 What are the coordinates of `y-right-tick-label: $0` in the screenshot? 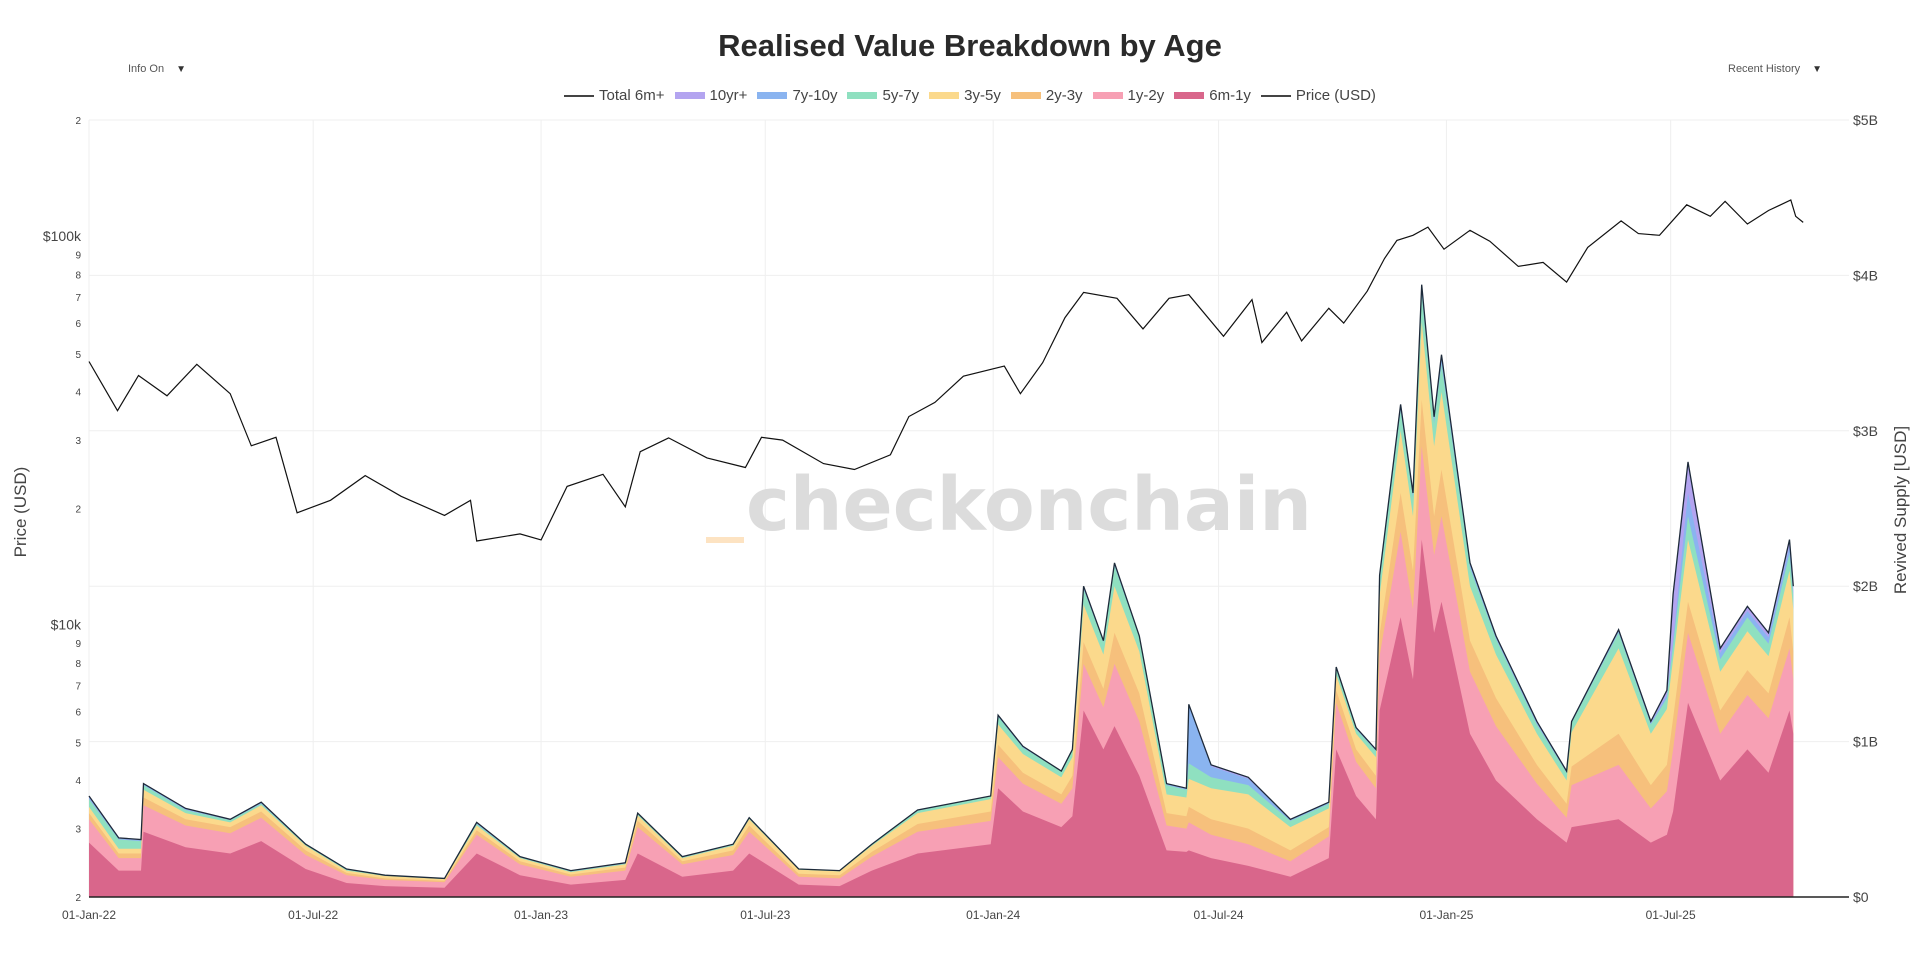 It's located at (1861, 897).